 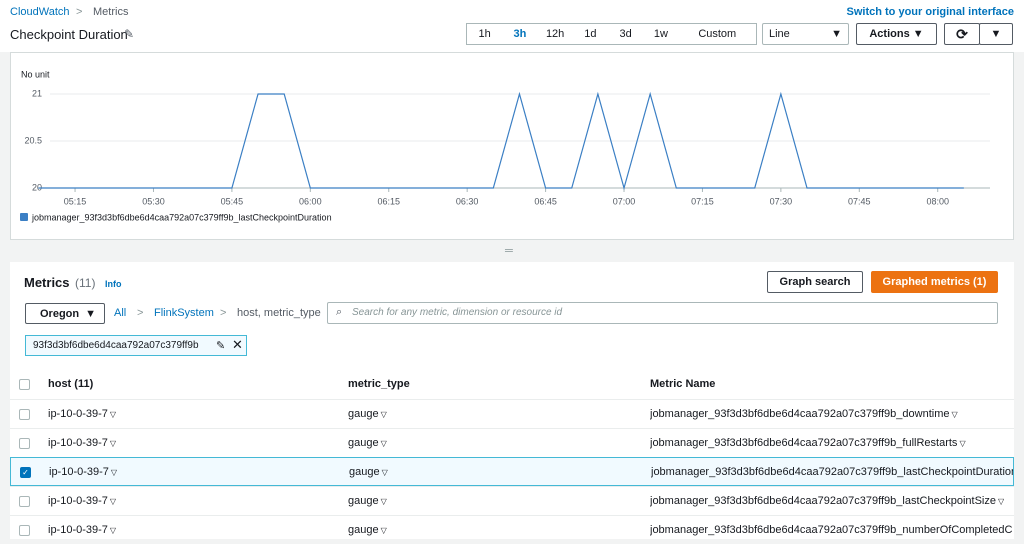 I want to click on refresh-menu: ▼, so click(x=996, y=34).